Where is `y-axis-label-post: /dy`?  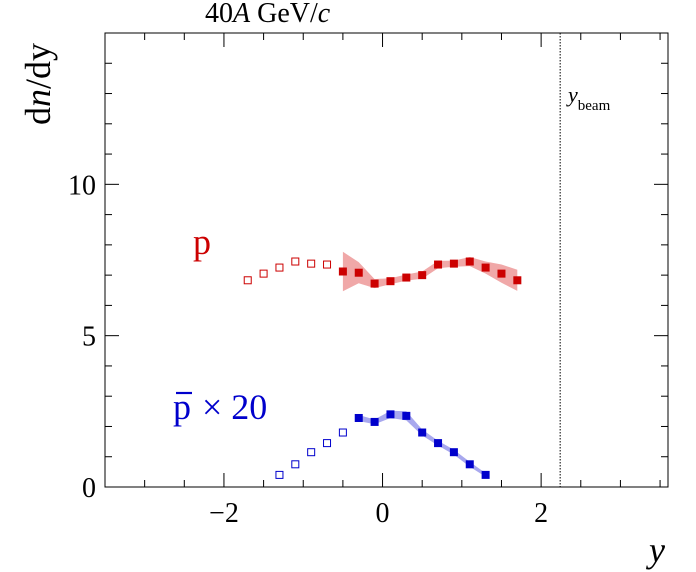
y-axis-label-post: /dy is located at coordinates (38, 66).